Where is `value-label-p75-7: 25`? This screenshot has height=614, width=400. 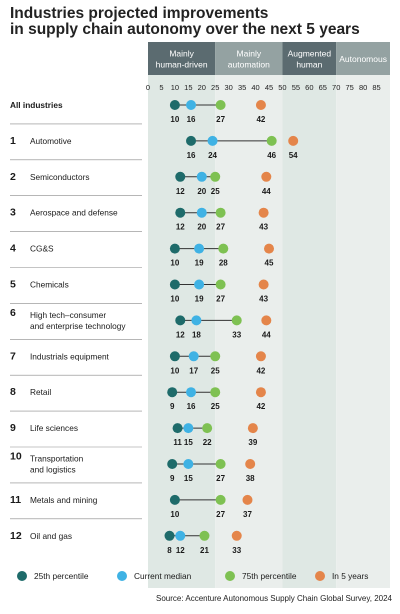 value-label-p75-7: 25 is located at coordinates (215, 370).